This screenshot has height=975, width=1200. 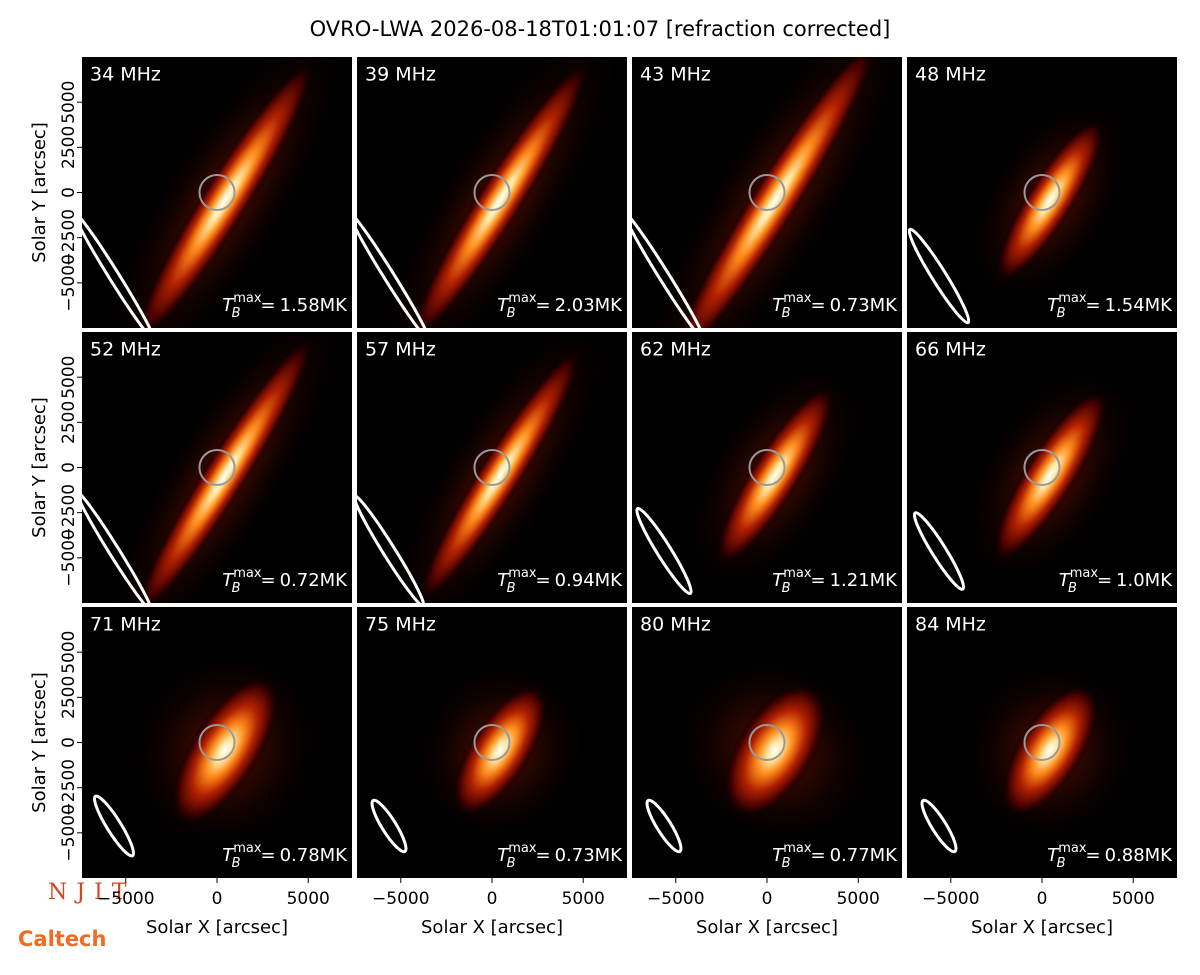 I want to click on tb-max-label: Tmax B = 0.88MK, so click(x=1110, y=856).